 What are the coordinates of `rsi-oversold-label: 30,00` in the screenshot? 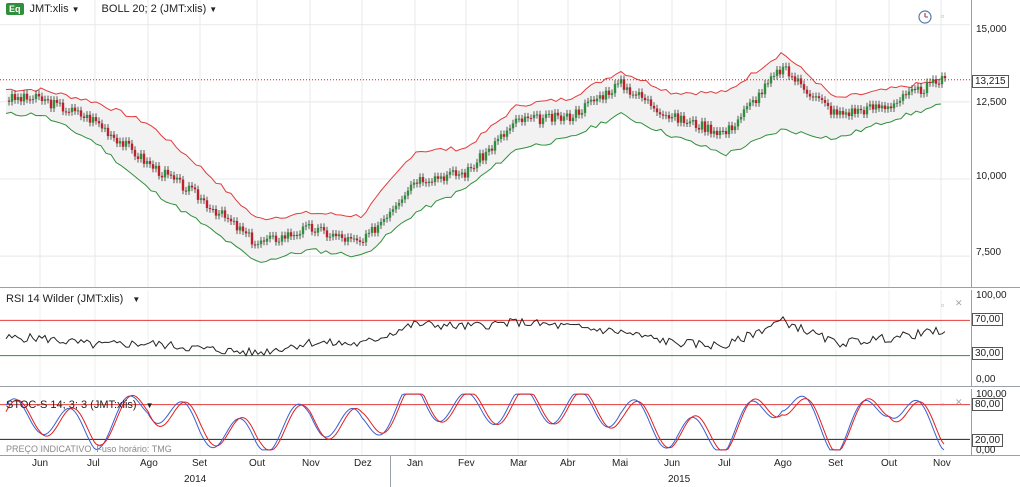 It's located at (988, 353).